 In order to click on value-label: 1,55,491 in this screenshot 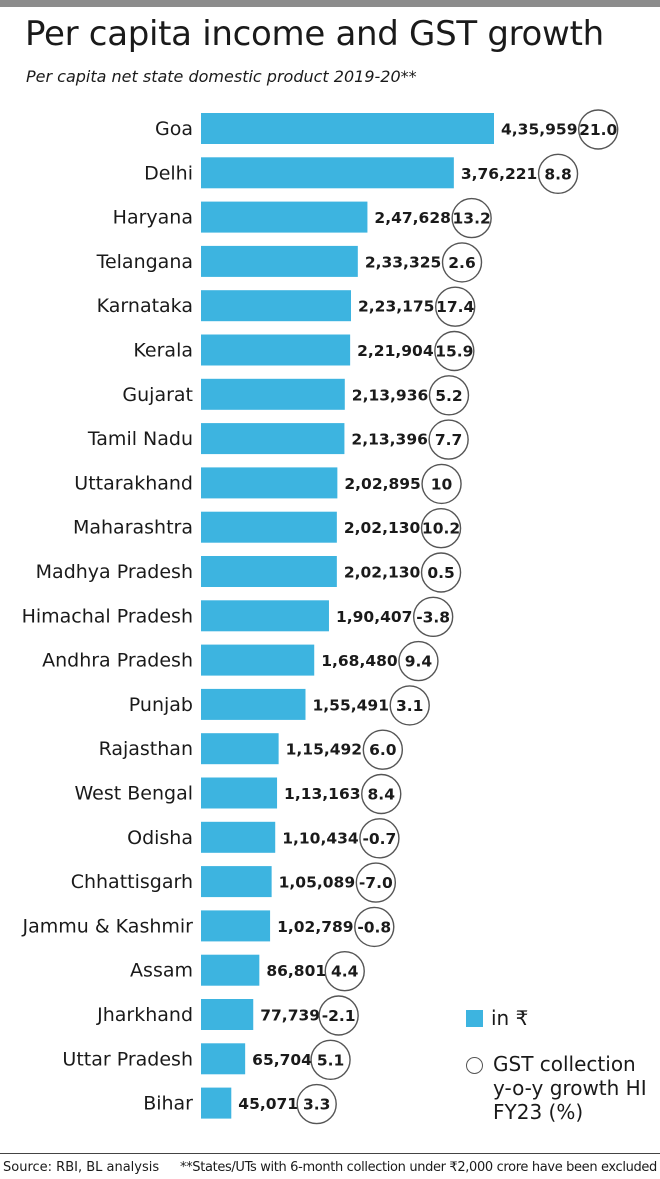, I will do `click(351, 705)`.